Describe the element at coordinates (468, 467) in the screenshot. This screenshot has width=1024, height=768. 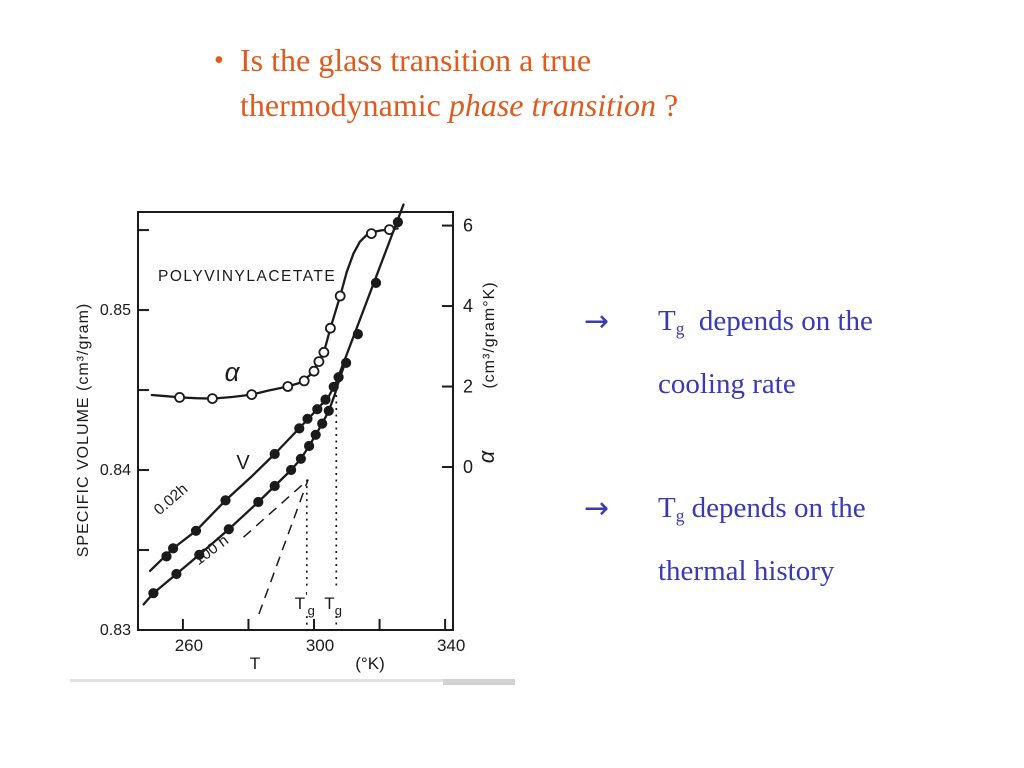
I see `y-right-tick-label: 0` at that location.